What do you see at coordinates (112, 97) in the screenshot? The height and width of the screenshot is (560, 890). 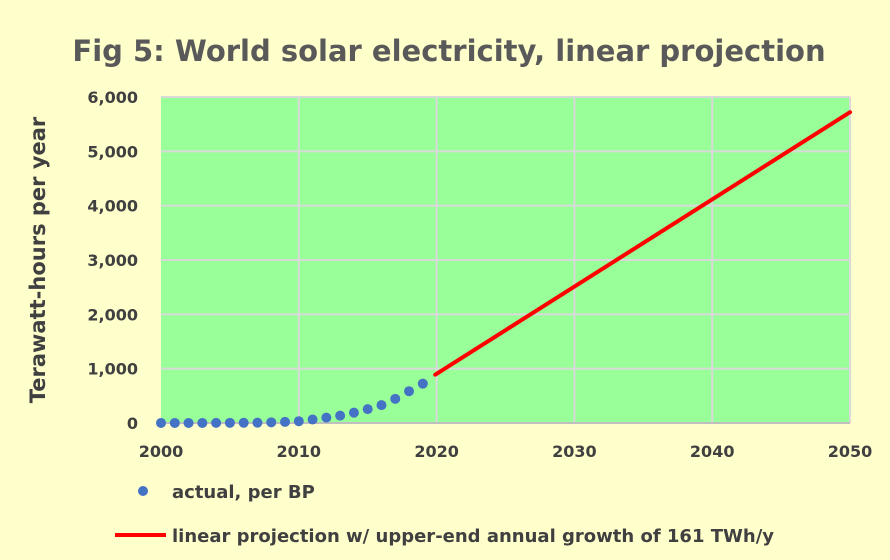 I see `y-tick-label: 6,000` at bounding box center [112, 97].